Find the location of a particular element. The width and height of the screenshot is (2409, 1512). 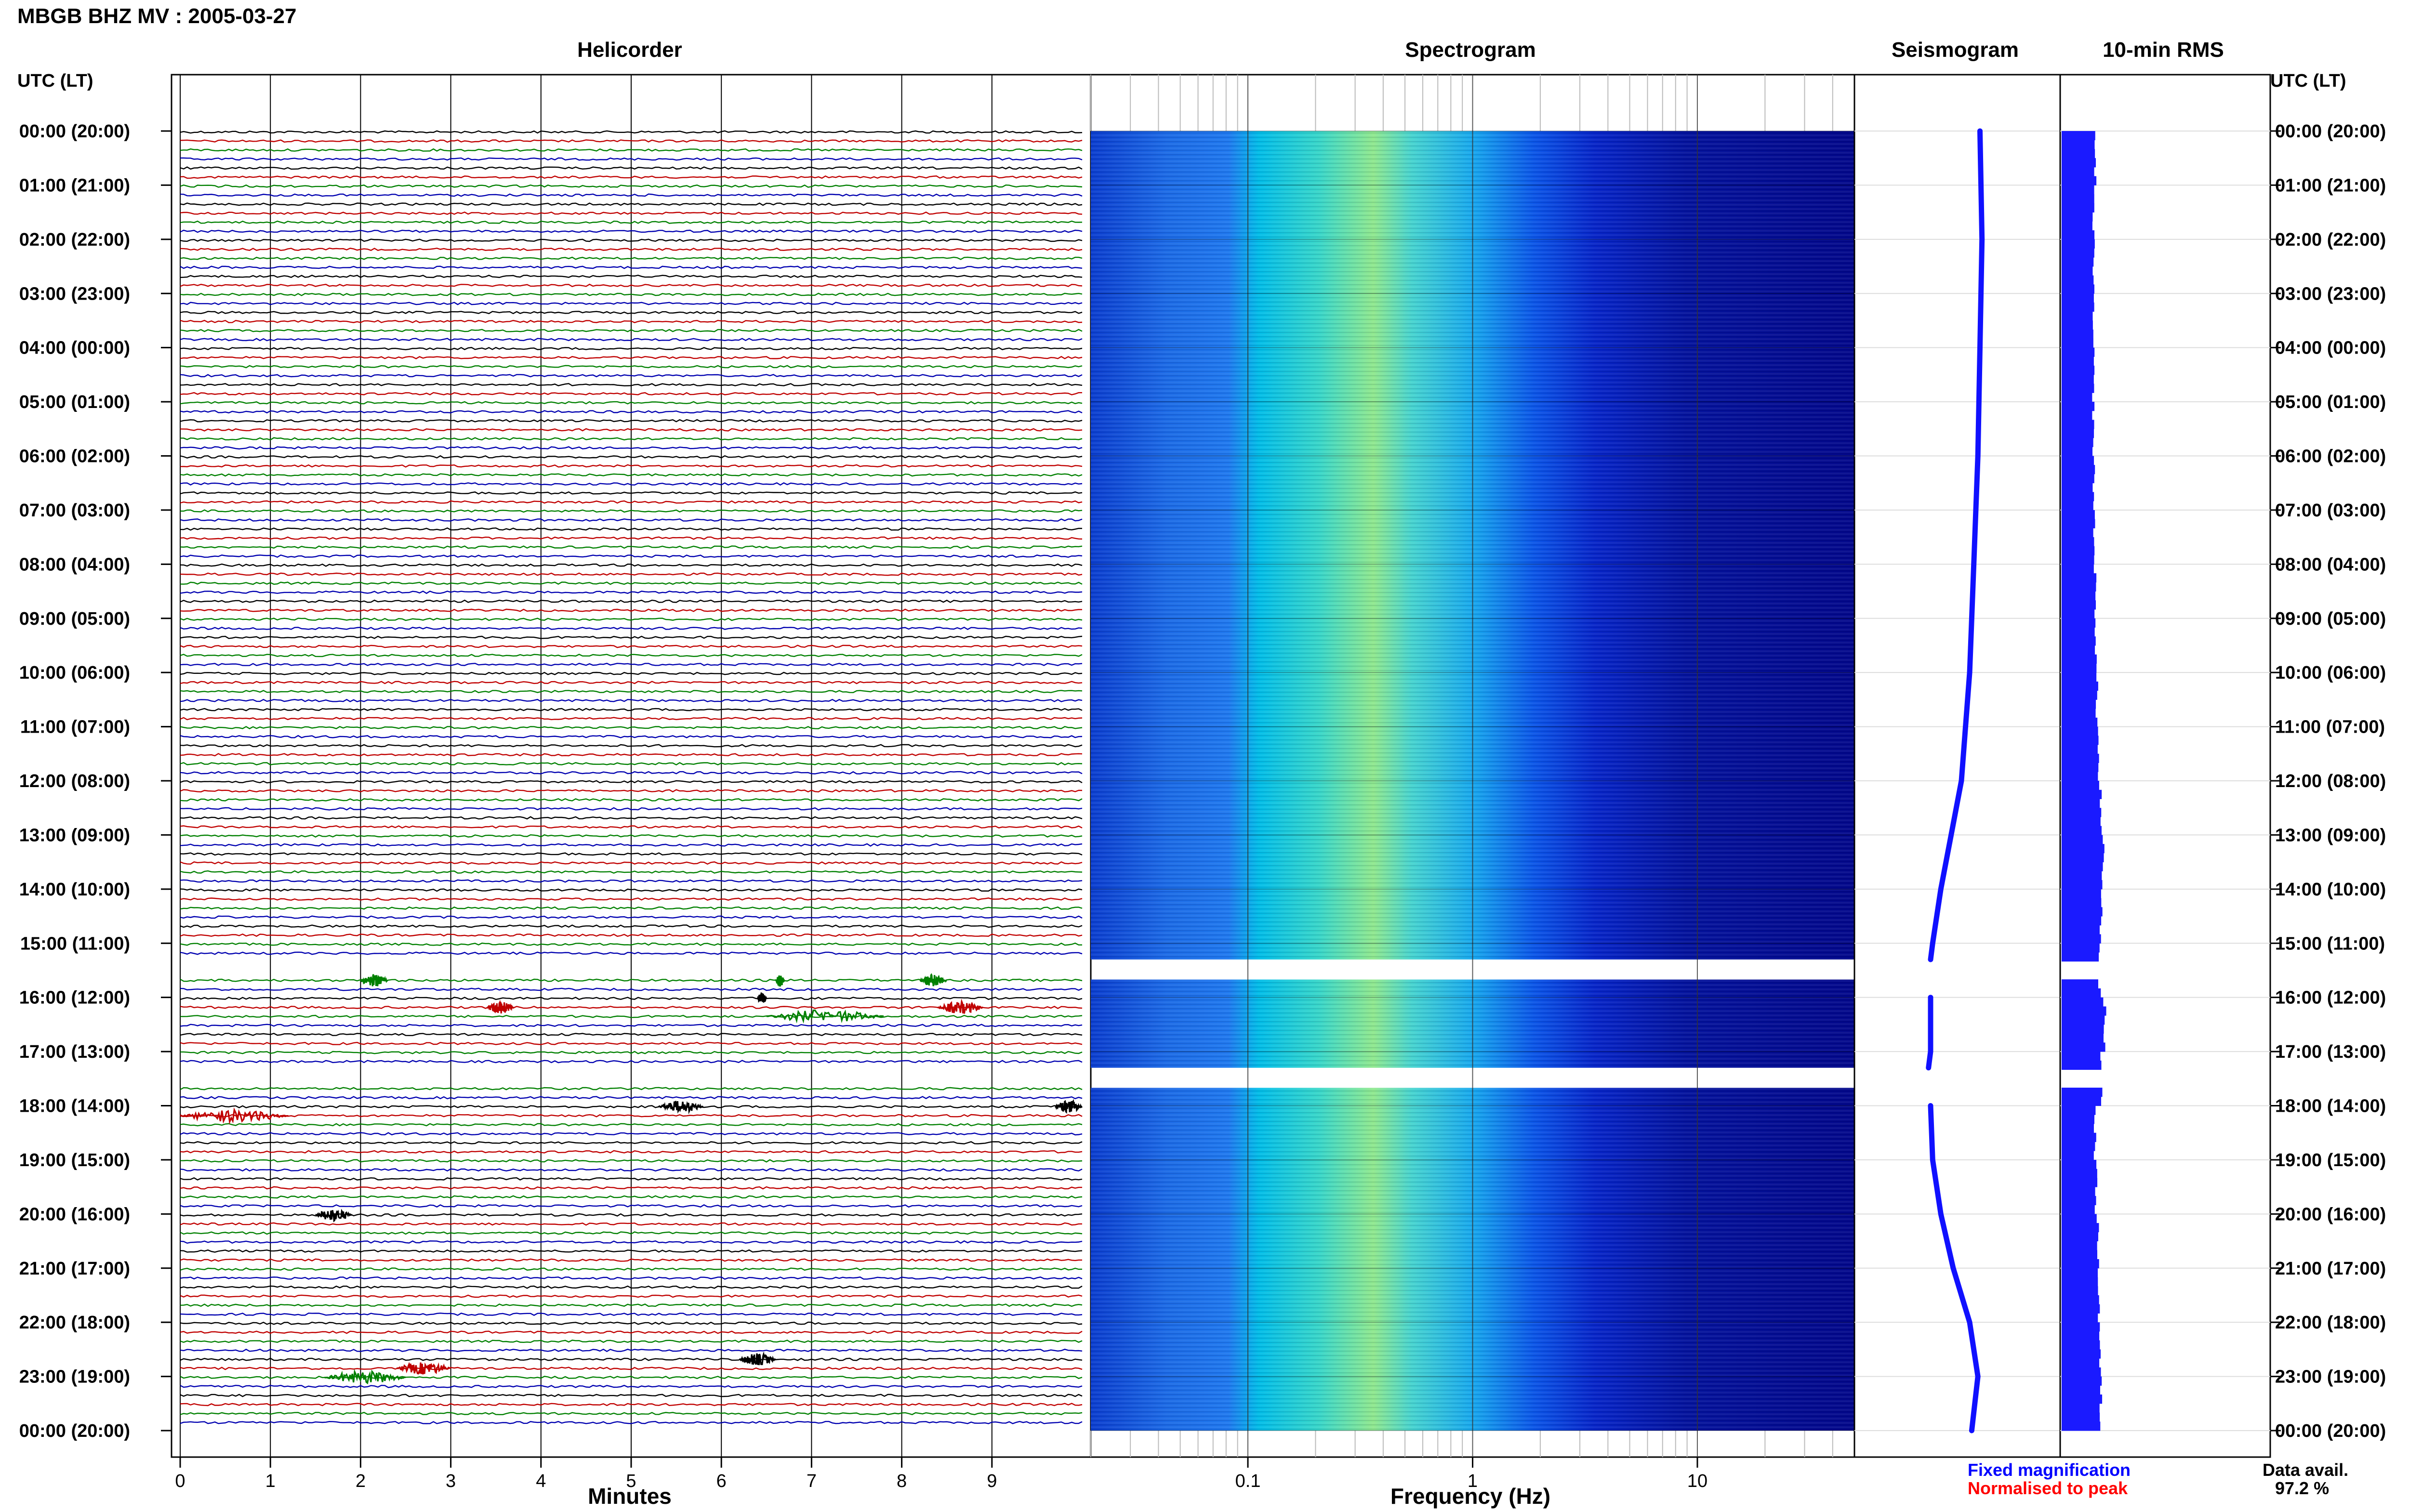

time-label-right: 05:00 (01:00) is located at coordinates (2330, 402).